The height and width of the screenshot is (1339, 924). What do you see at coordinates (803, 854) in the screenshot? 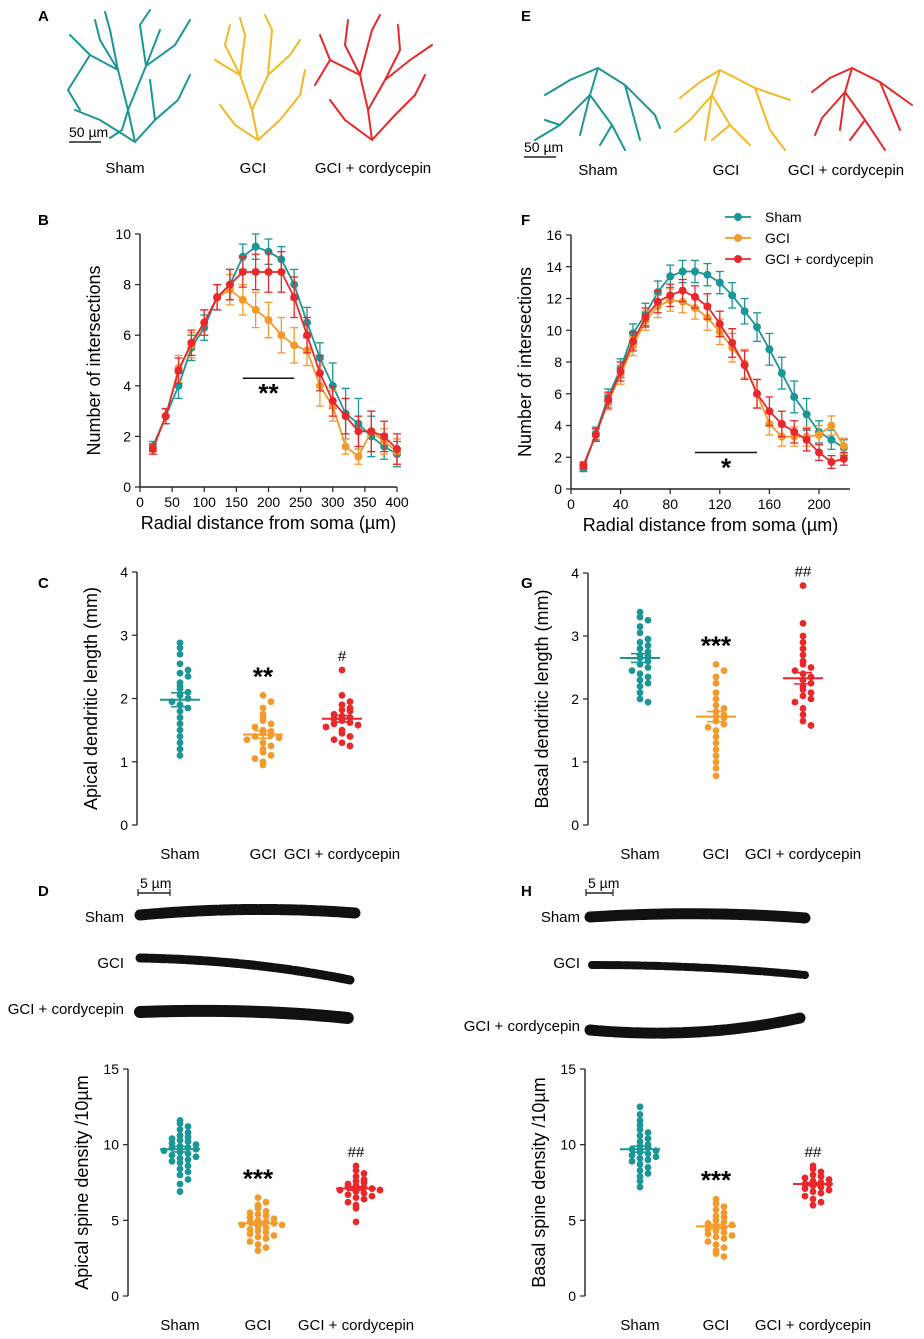
I see `category-label: GCI + cordycepin` at bounding box center [803, 854].